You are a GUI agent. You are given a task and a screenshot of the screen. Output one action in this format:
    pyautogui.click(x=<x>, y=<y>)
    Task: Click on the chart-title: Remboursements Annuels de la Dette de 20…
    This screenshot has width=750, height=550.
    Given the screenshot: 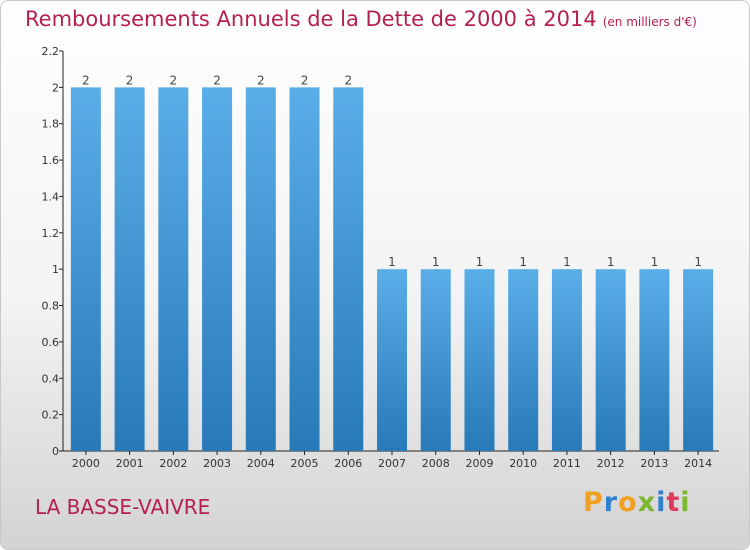 What is the action you would take?
    pyautogui.click(x=361, y=19)
    